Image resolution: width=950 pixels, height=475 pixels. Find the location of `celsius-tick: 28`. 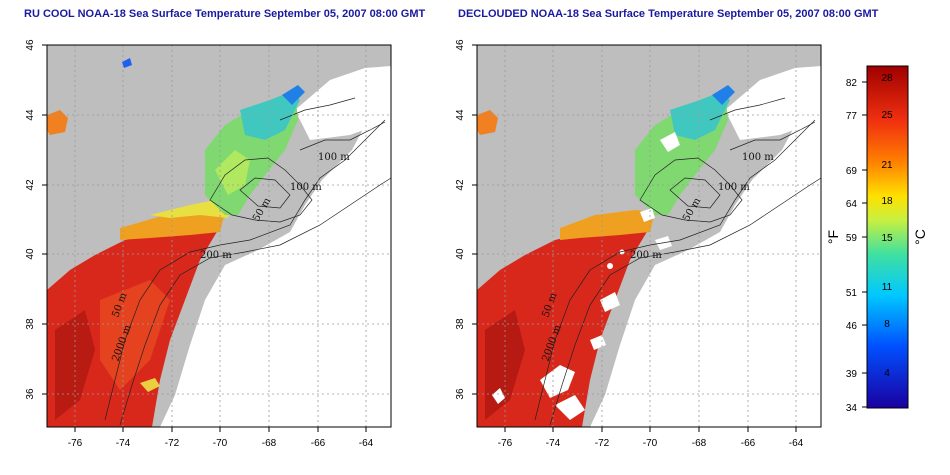

celsius-tick: 28 is located at coordinates (887, 78).